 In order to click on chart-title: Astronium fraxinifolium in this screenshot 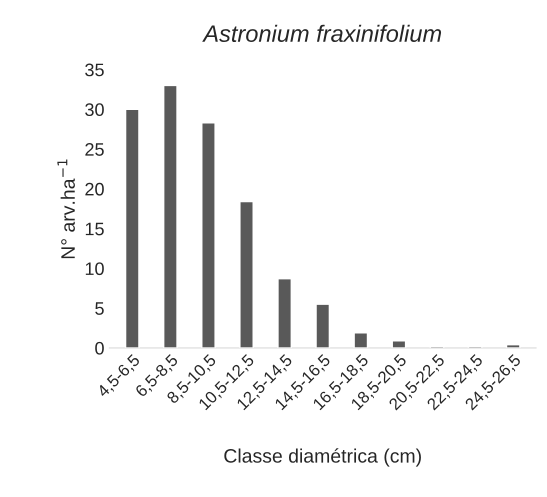, I will do `click(322, 33)`.